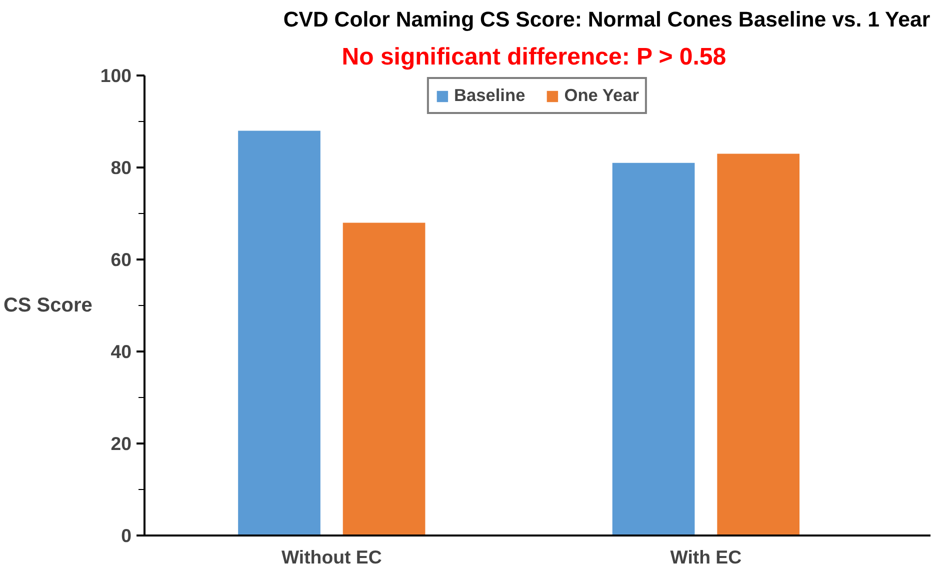  What do you see at coordinates (47, 305) in the screenshot?
I see `y-axis-title: CS Score` at bounding box center [47, 305].